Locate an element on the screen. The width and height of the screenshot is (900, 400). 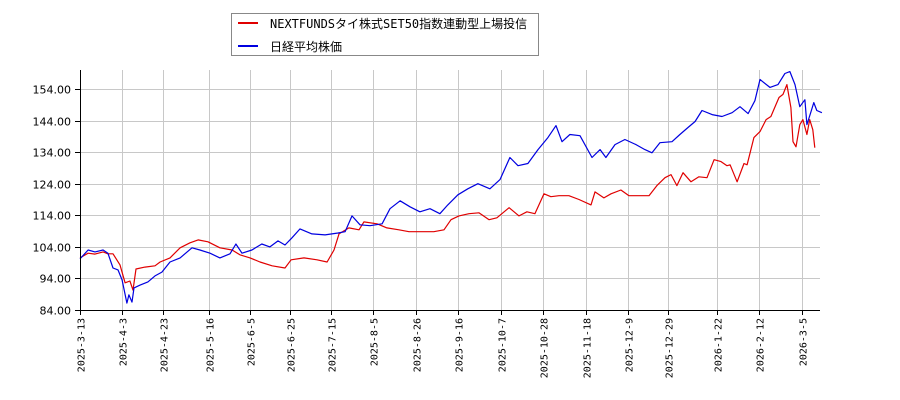
y-tick-label: 114.00 is located at coordinates (52, 216).